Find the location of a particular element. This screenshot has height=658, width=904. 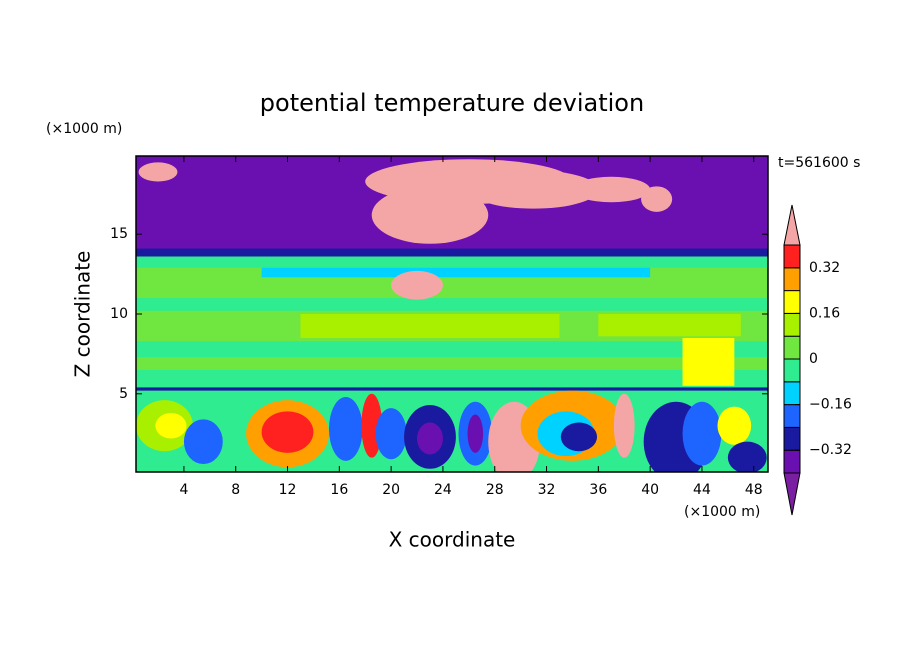

y-tick-label: 10 is located at coordinates (119, 314).